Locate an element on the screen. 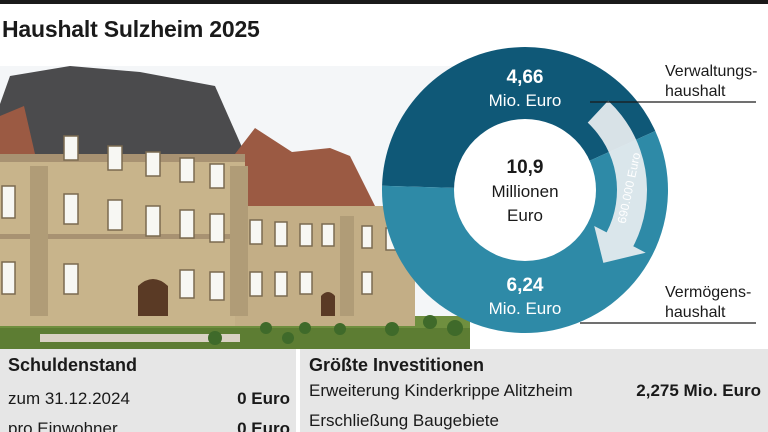 This screenshot has width=768, height=432. investment-row-label: Erweiterung Kinderkrippe Alitzheim is located at coordinates (441, 390).